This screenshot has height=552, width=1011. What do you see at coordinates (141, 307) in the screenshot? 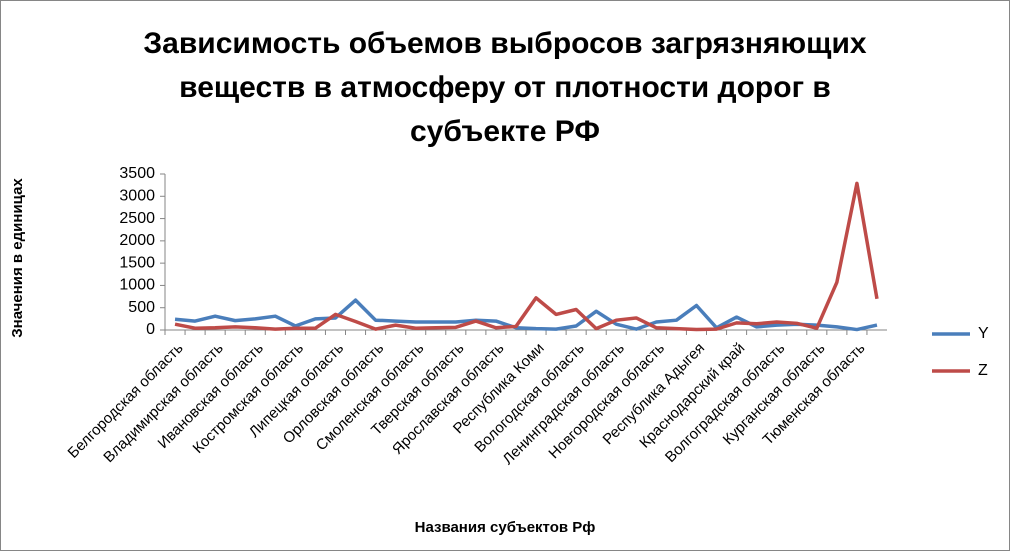
I see `y-tick-label: 500` at bounding box center [141, 307].